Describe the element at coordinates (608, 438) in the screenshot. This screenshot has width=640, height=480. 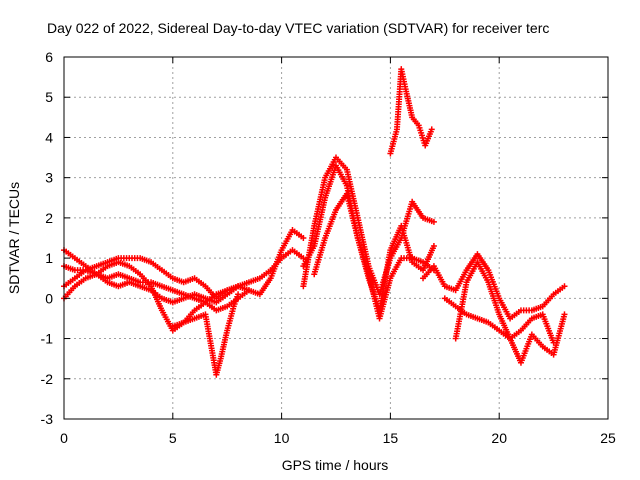
I see `x-tick-label: 25` at that location.